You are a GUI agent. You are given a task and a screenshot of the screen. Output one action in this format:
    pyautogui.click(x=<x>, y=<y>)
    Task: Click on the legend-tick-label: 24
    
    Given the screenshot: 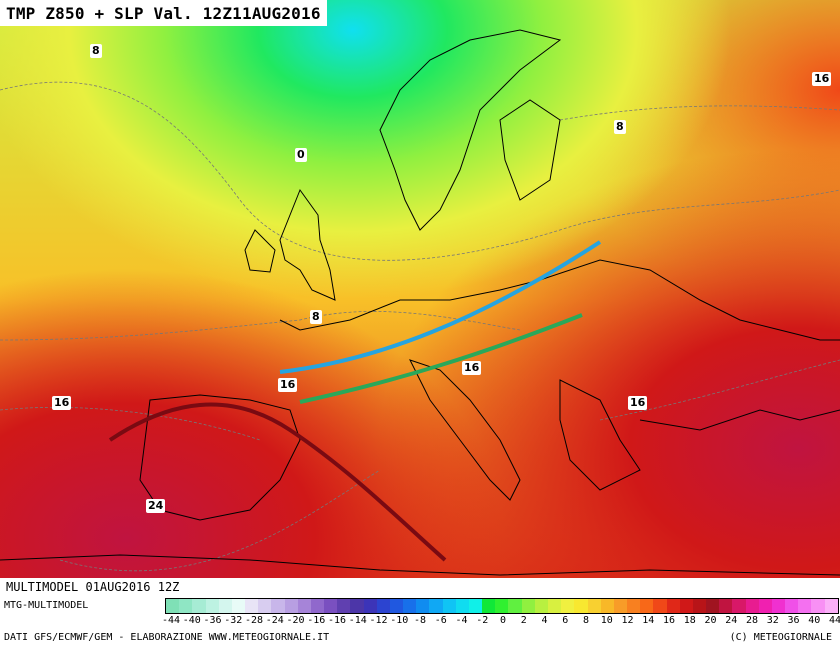 What is the action you would take?
    pyautogui.click(x=731, y=620)
    